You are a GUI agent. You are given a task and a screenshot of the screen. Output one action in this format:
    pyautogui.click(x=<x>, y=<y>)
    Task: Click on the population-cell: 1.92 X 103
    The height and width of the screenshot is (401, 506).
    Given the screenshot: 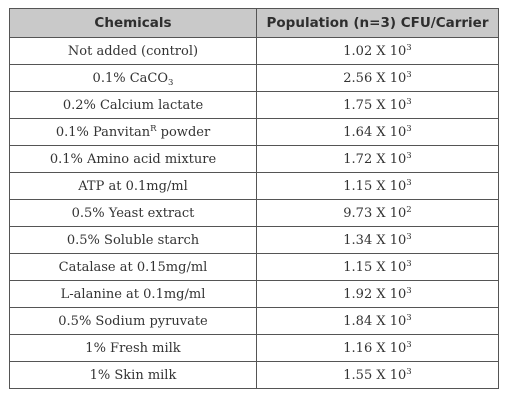 What is the action you would take?
    pyautogui.click(x=377, y=294)
    